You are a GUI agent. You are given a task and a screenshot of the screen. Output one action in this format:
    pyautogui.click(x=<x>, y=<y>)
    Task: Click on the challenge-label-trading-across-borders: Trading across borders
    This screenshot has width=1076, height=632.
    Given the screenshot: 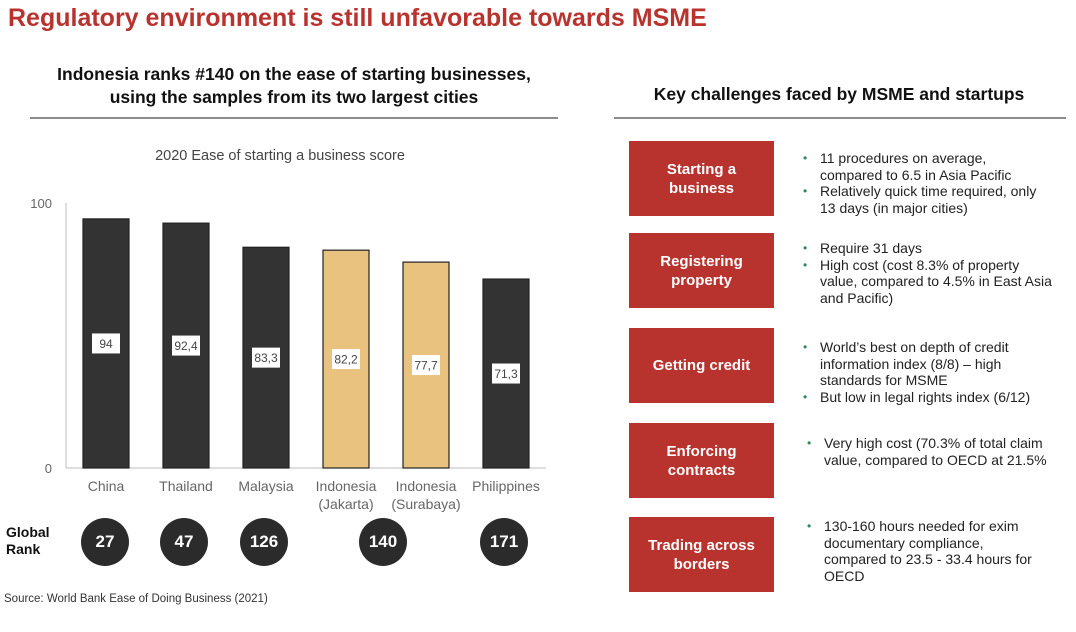 What is the action you would take?
    pyautogui.click(x=701, y=554)
    